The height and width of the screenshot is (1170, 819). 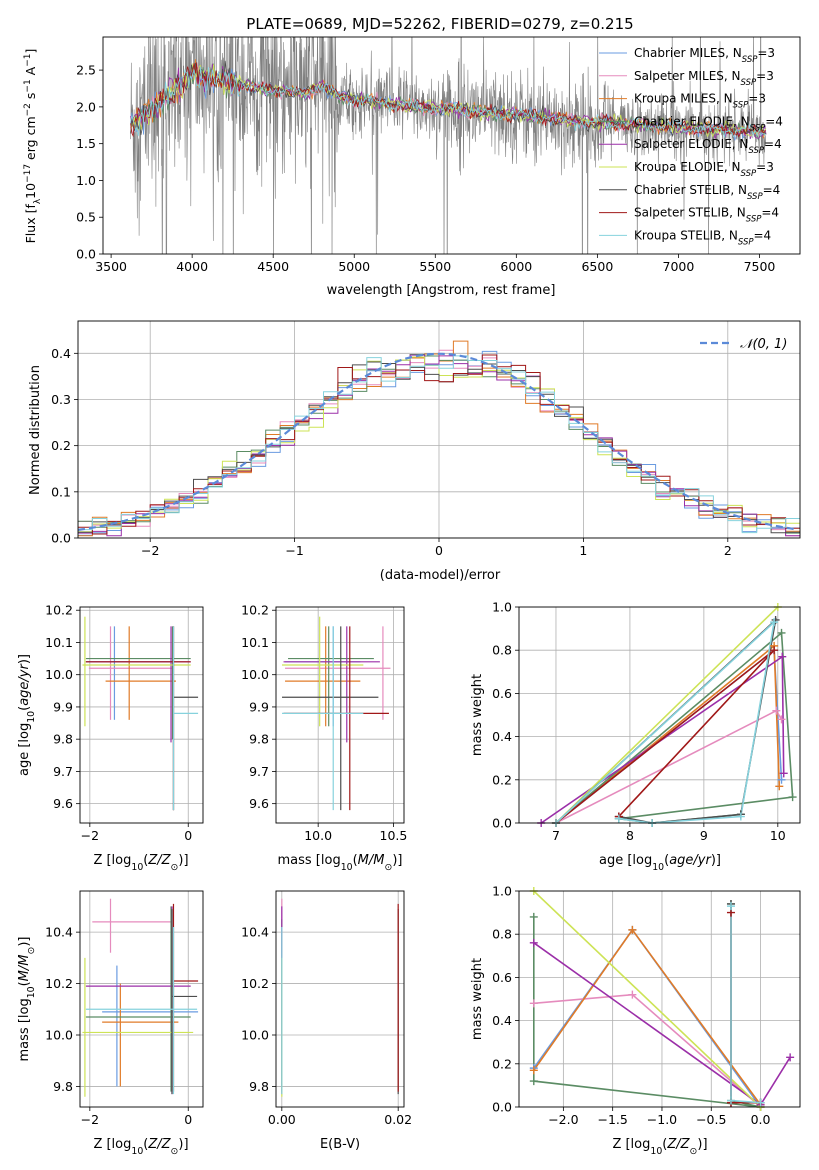 I want to click on plot-area-spectrum, so click(x=448, y=145).